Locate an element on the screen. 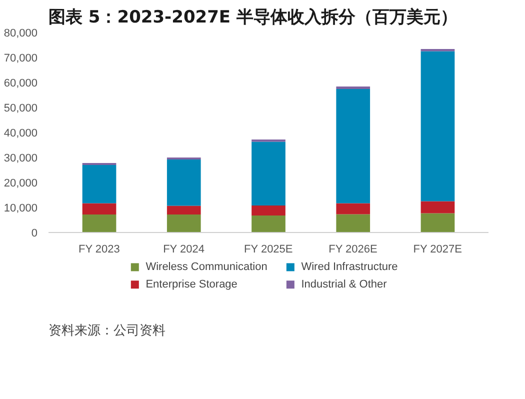  text: 资料来源：公司资料 is located at coordinates (107, 331).